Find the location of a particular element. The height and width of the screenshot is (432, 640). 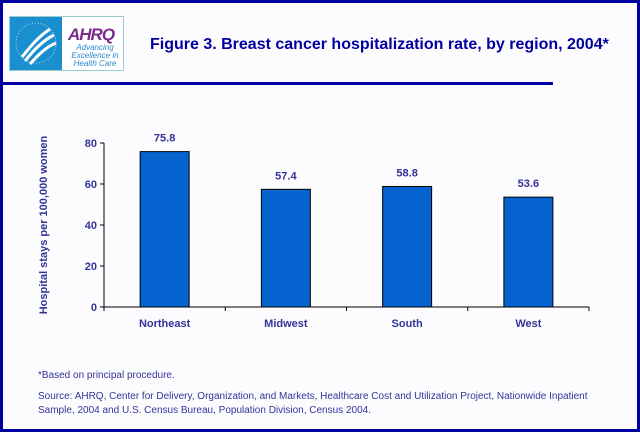

bar-west is located at coordinates (528, 252).